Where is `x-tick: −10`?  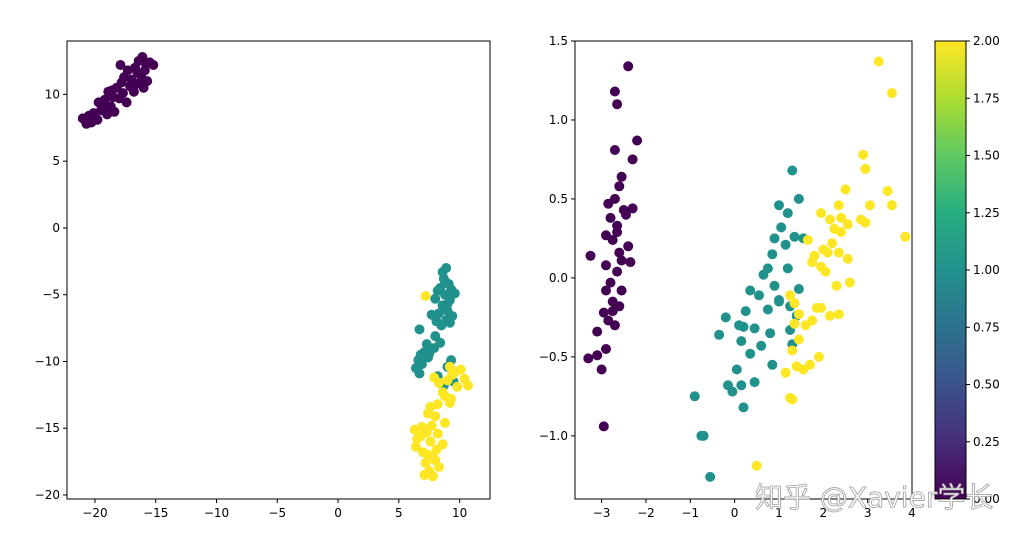 x-tick: −10 is located at coordinates (216, 509).